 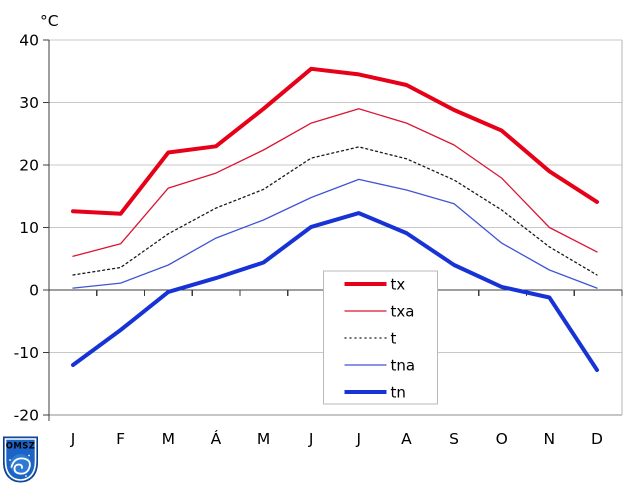 I want to click on month-label-1: J, so click(x=73, y=439).